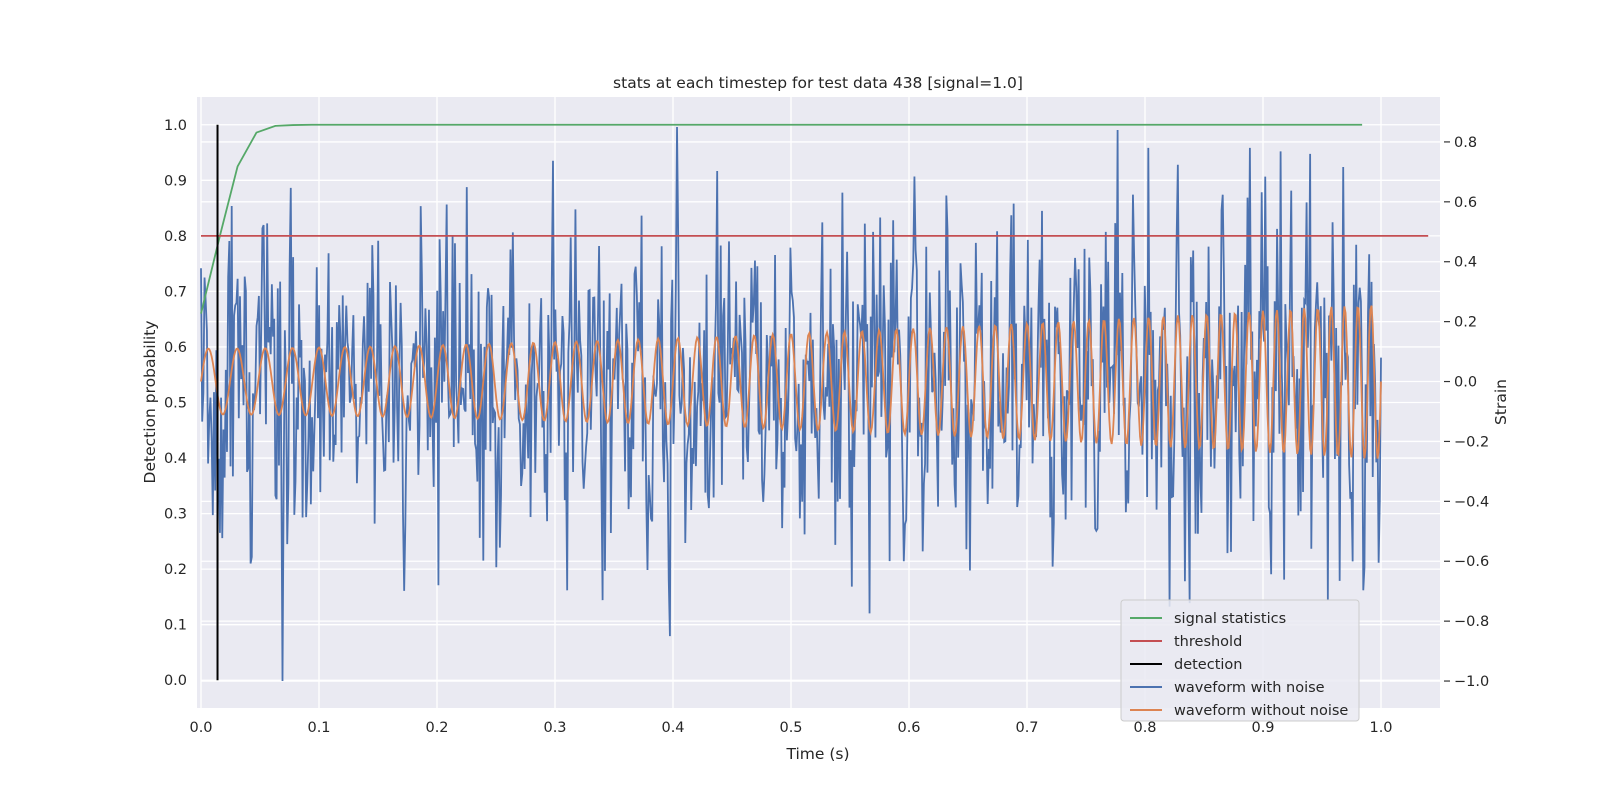 This screenshot has width=1600, height=800. I want to click on x-tick-label: 0.8, so click(1144, 728).